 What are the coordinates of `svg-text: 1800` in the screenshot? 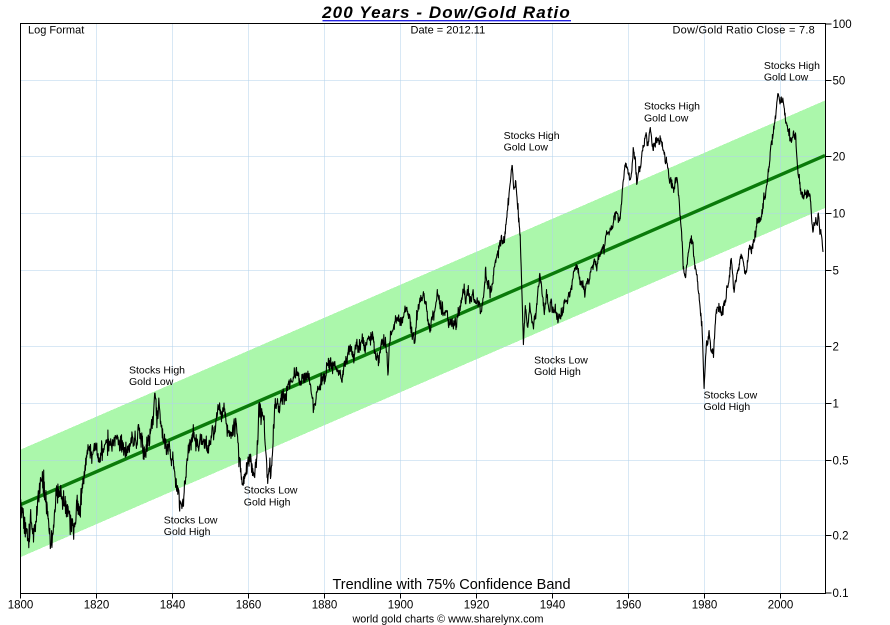 It's located at (21, 606).